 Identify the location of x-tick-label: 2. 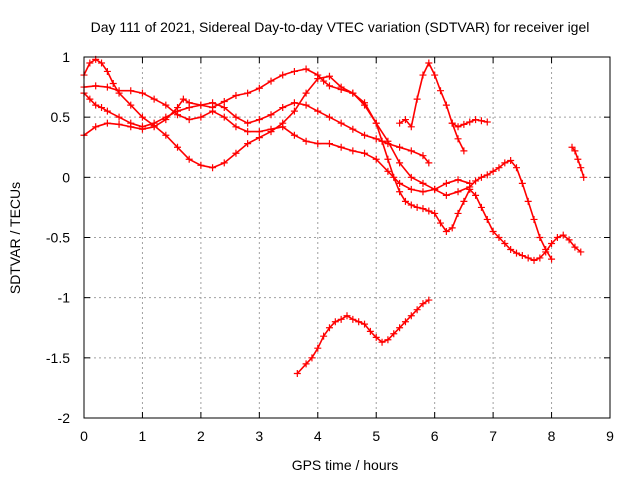
(201, 436).